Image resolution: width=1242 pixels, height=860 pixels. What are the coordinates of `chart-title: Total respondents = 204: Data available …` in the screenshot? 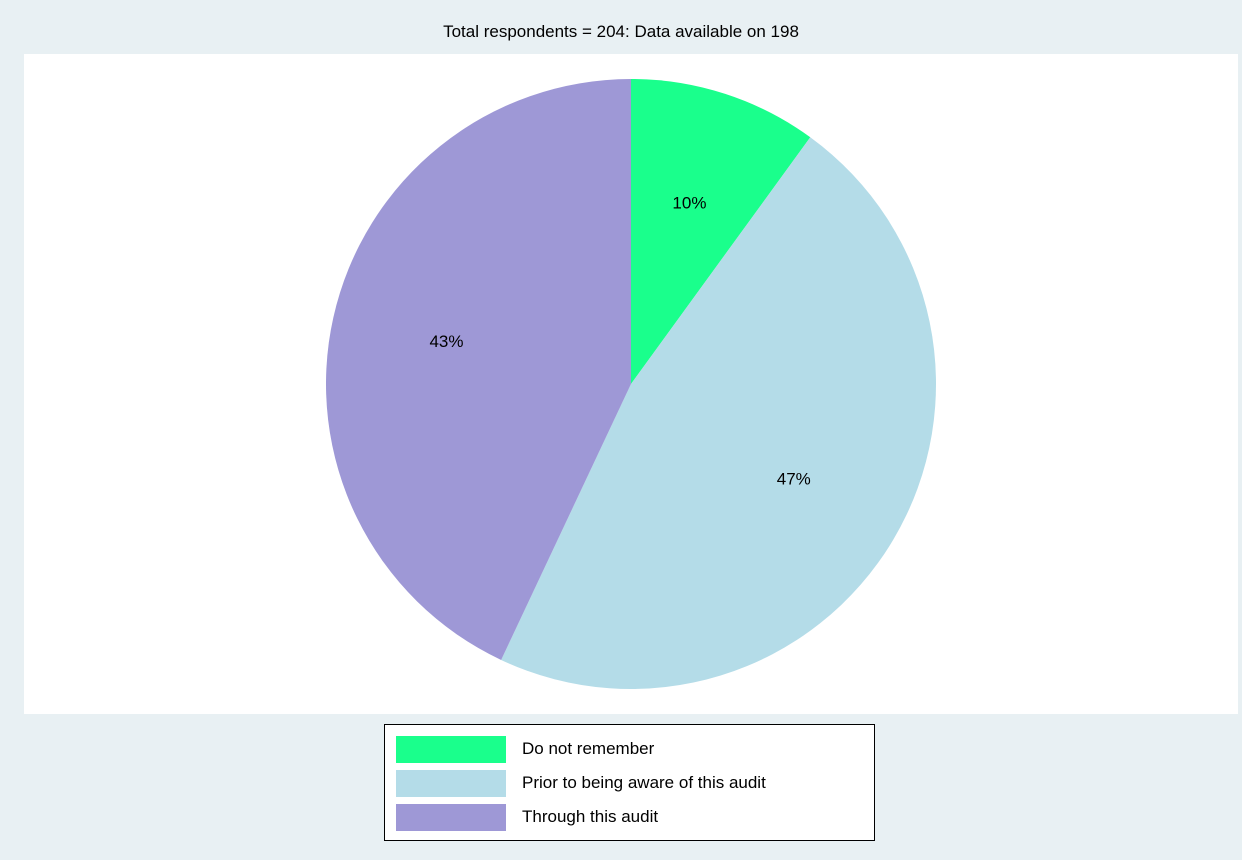 It's located at (621, 31).